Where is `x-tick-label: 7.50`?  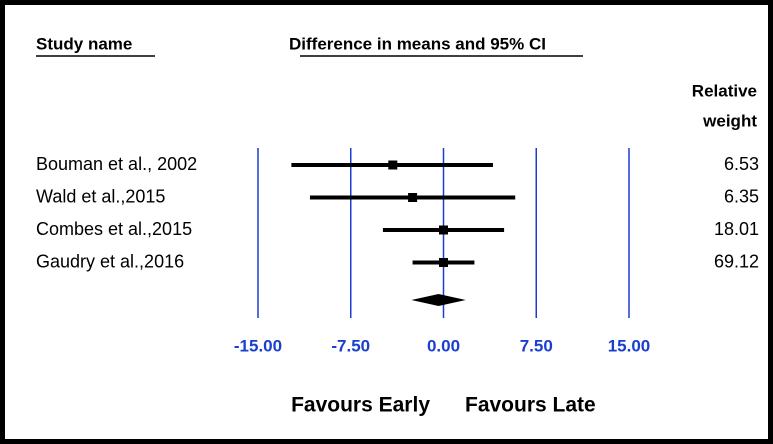
x-tick-label: 7.50 is located at coordinates (536, 345).